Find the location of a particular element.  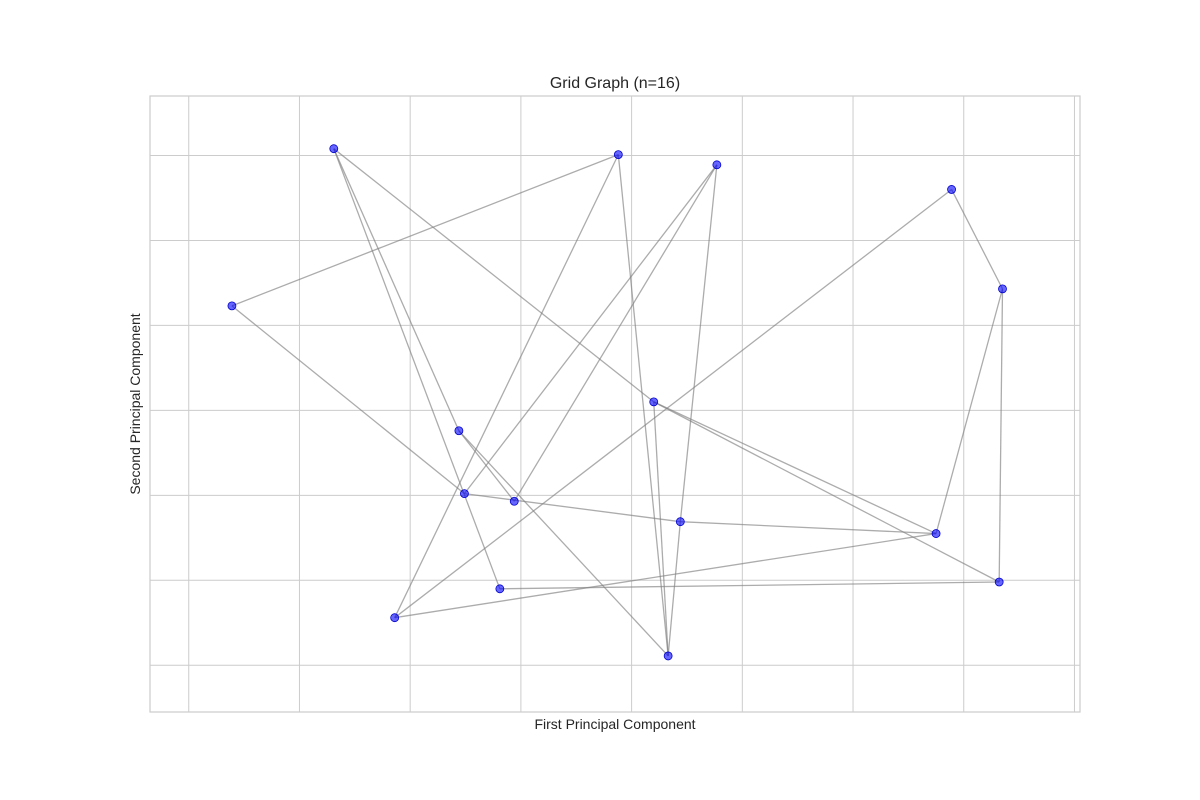

x-axis-label: First Principal Component is located at coordinates (614, 724).